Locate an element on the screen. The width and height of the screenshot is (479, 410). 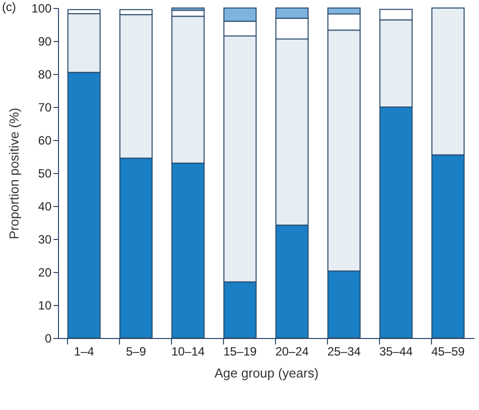
y-tick-label: 0 is located at coordinates (48, 339).